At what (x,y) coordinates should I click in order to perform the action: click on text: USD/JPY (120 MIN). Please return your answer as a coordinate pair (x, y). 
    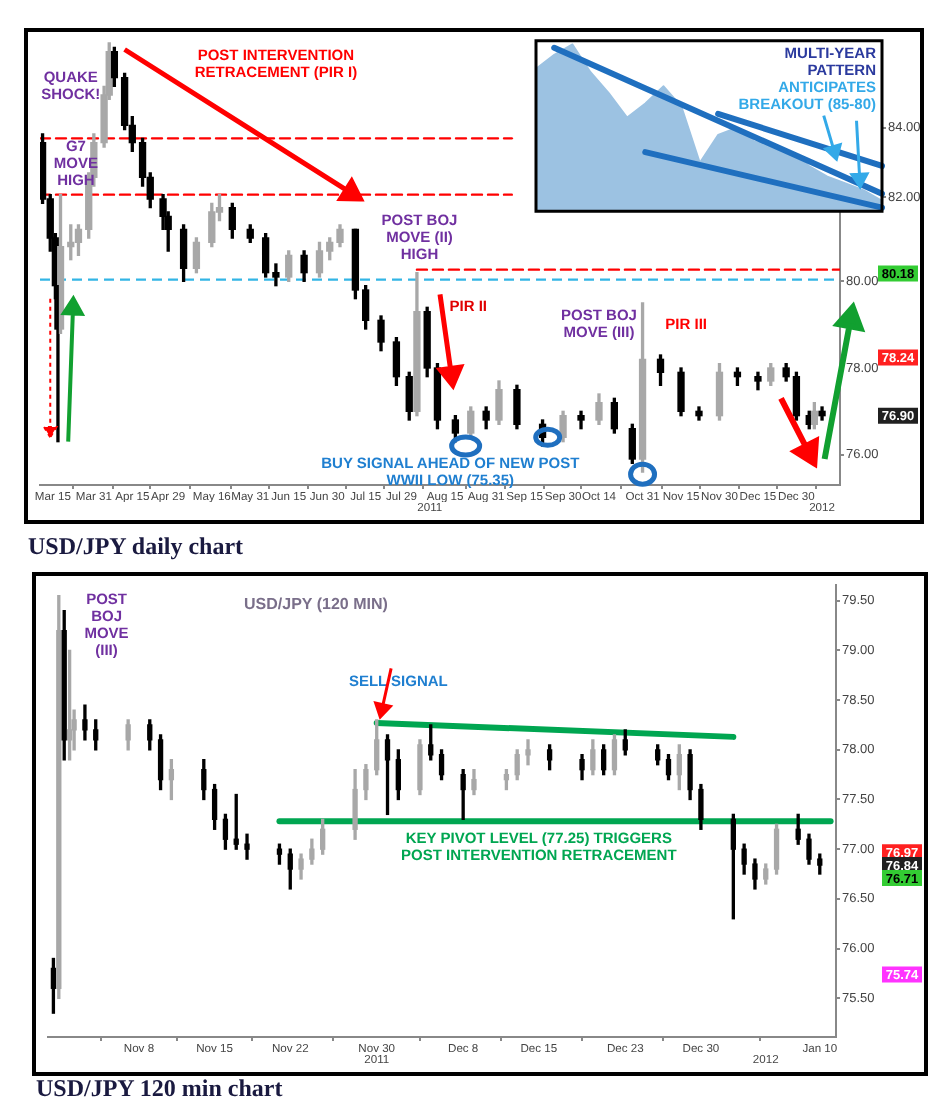
    Looking at the image, I should click on (316, 604).